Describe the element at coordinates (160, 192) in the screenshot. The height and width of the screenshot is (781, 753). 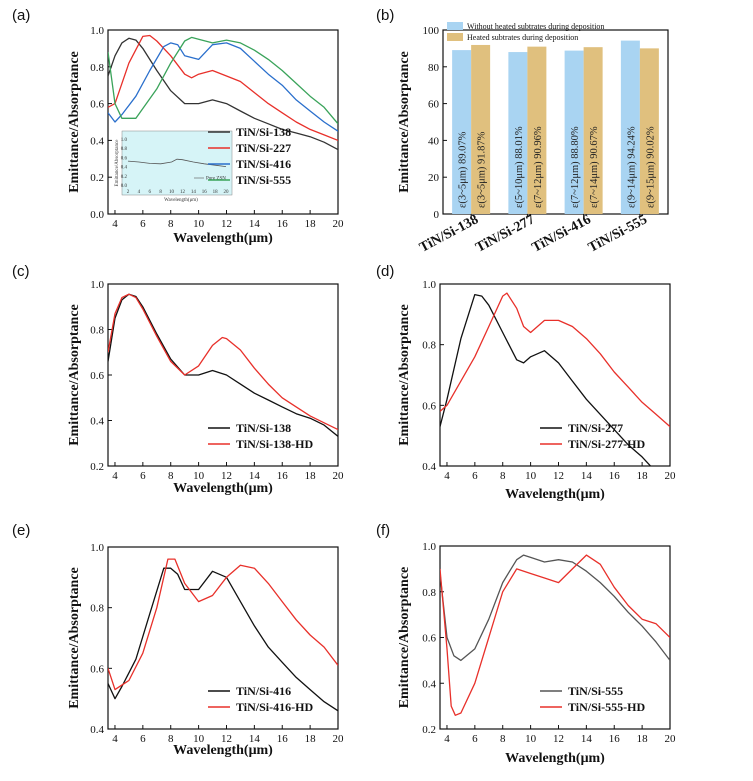
I see `inset-x-tick-label: 8` at that location.